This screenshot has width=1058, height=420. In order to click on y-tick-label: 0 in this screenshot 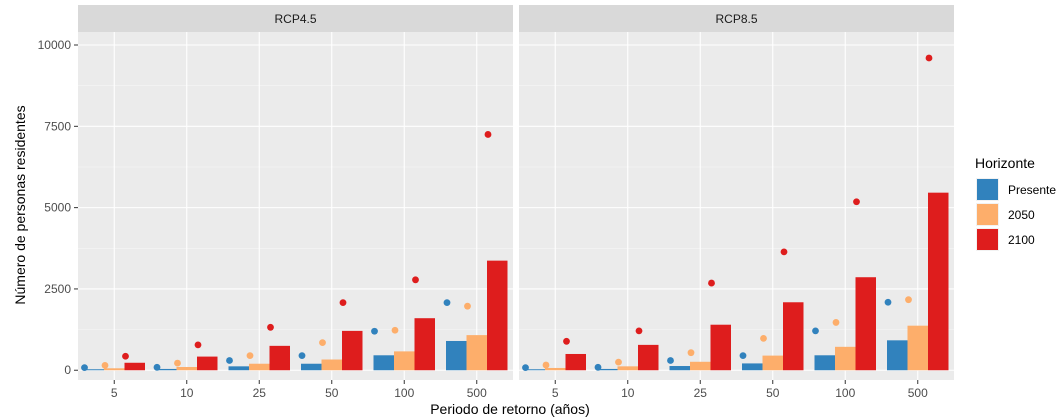, I will do `click(67, 370)`.